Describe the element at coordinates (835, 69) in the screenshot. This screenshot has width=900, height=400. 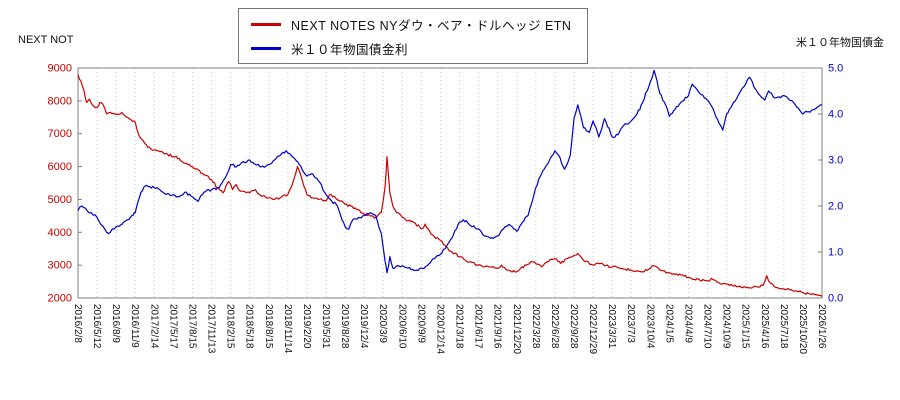
I see `svg-text: 5.0` at that location.